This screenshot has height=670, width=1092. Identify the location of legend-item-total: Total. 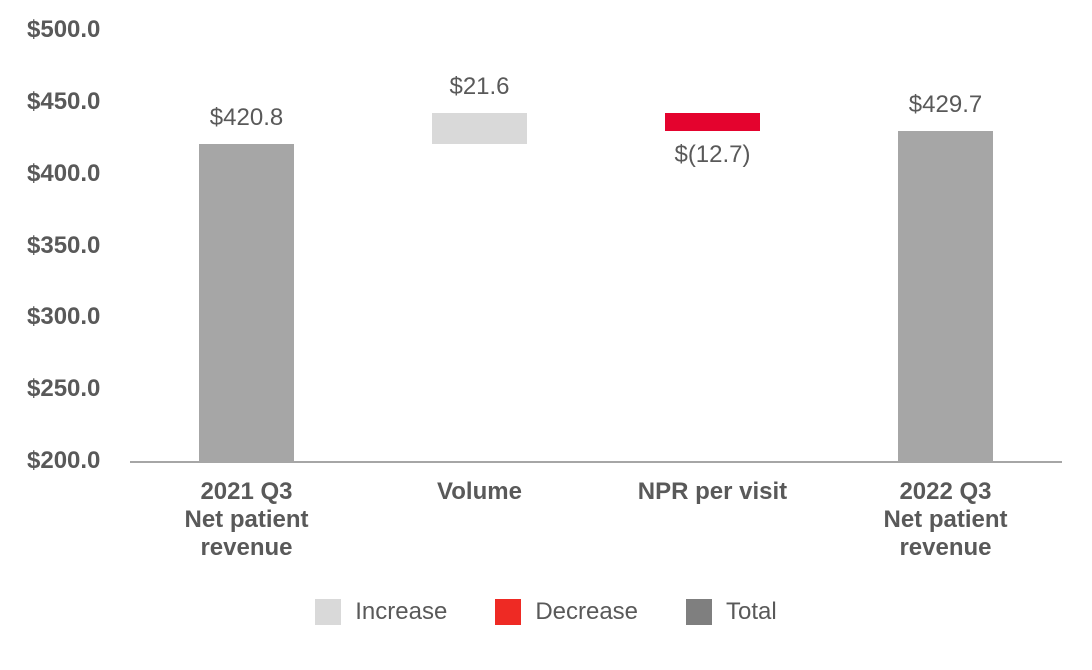
(731, 612).